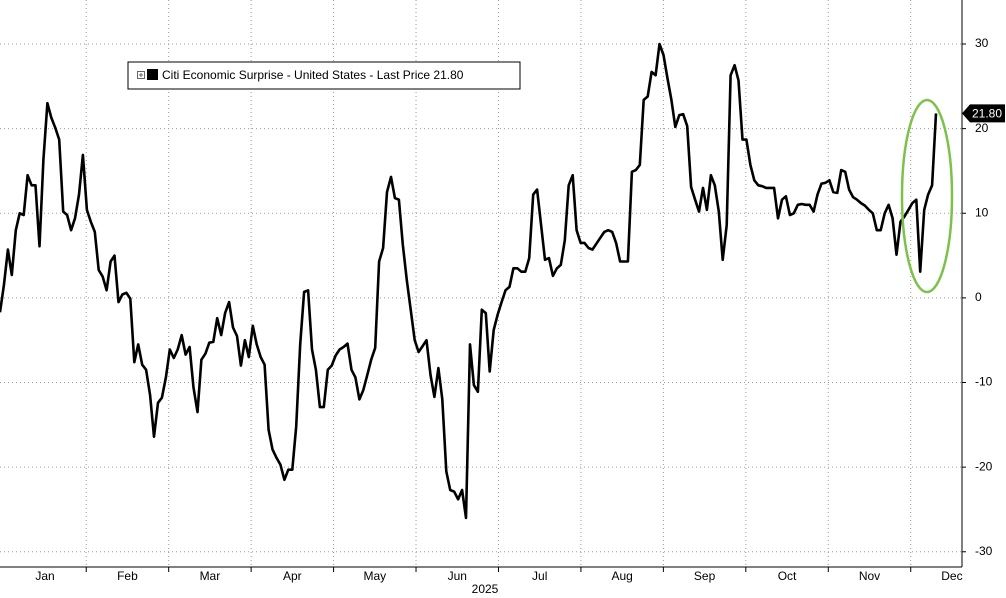 This screenshot has height=598, width=1006. I want to click on highlight-ellipse, so click(927, 196).